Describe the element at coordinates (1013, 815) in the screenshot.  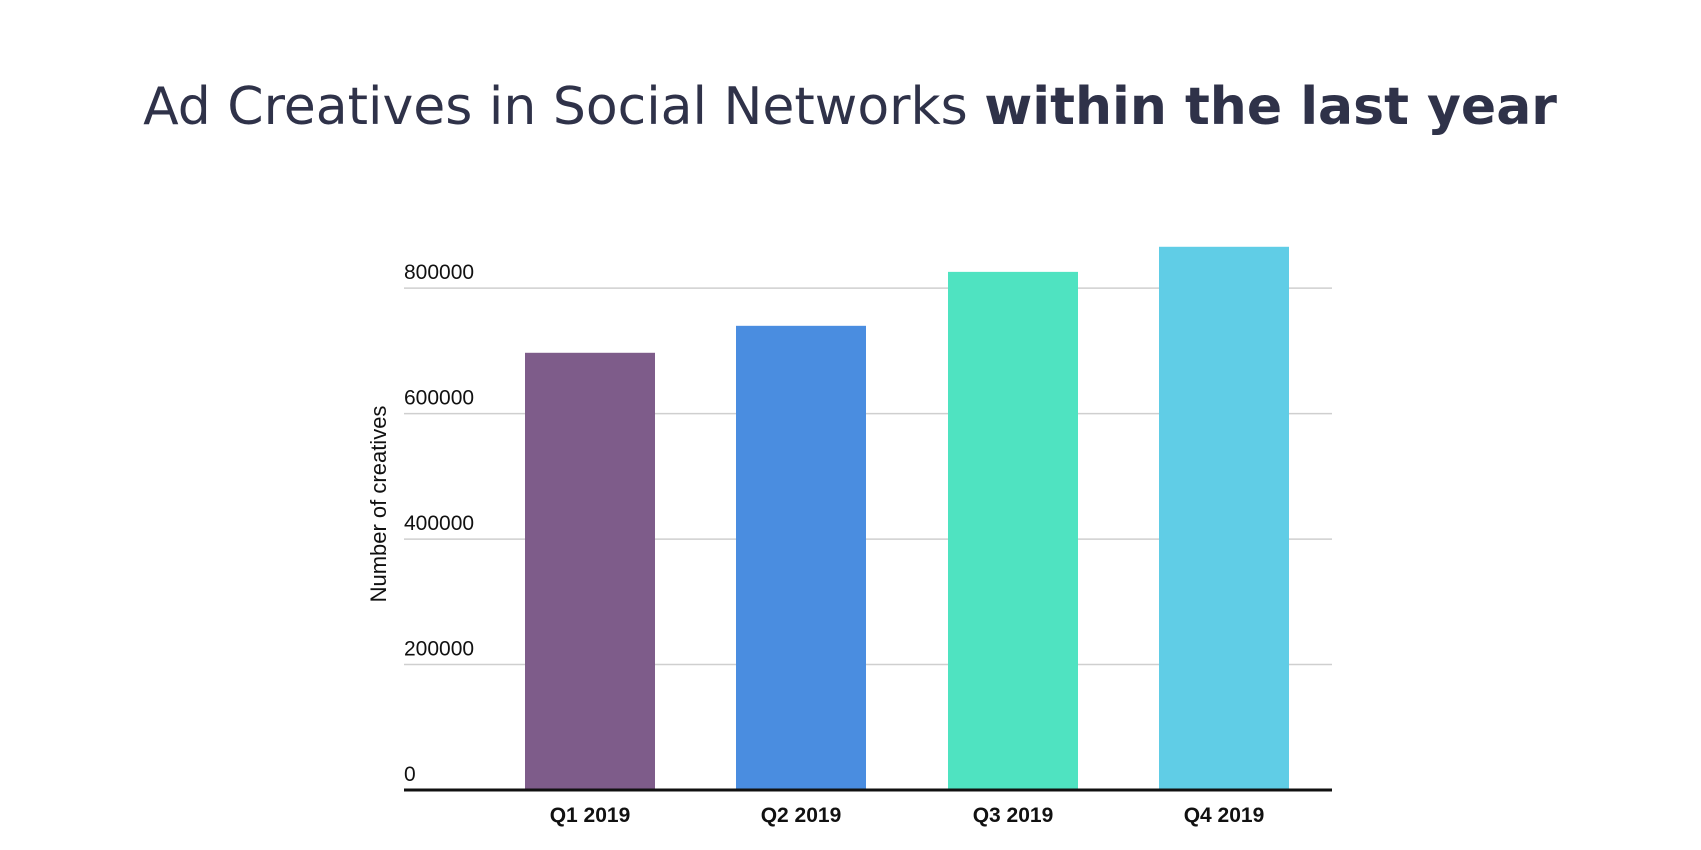
I see `x-category-label: Q3 2019` at that location.